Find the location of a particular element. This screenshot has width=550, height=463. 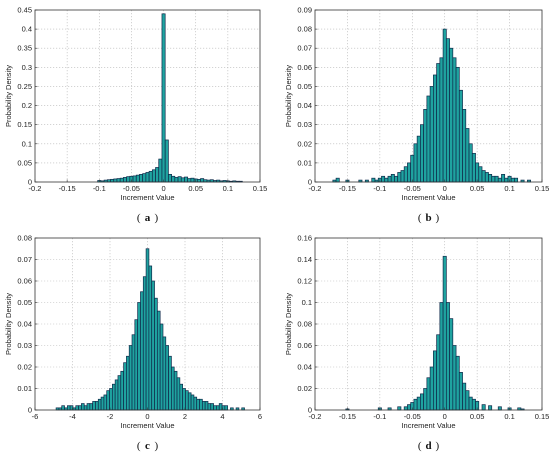

panel-label: b is located at coordinates (428, 218).